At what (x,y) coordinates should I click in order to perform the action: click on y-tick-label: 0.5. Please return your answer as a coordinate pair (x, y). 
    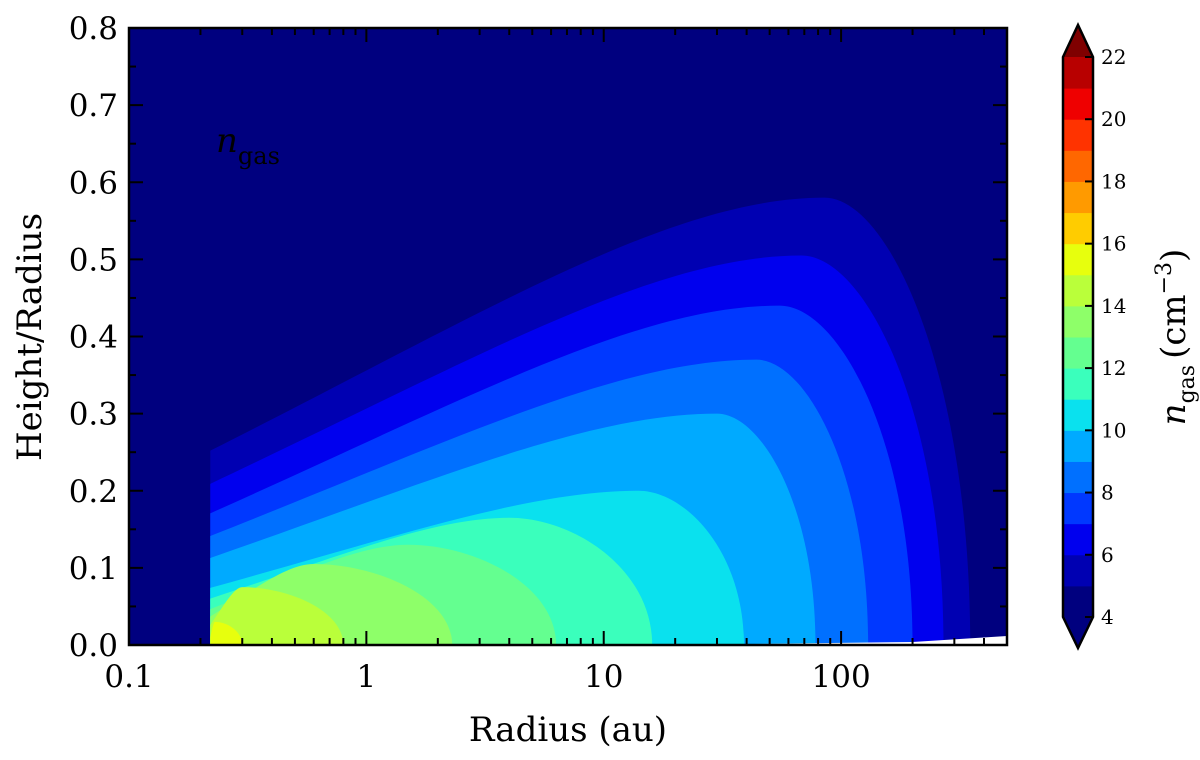
    Looking at the image, I should click on (93, 260).